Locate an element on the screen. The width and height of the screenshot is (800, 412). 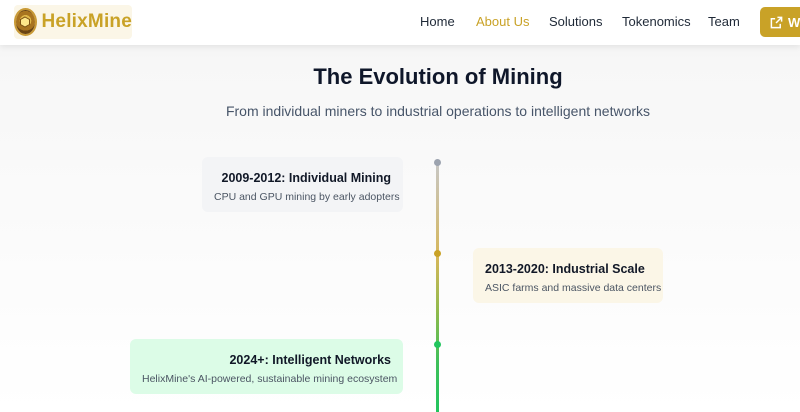
timeline-card-description: CPU and GPU mining by early adopters is located at coordinates (307, 197).